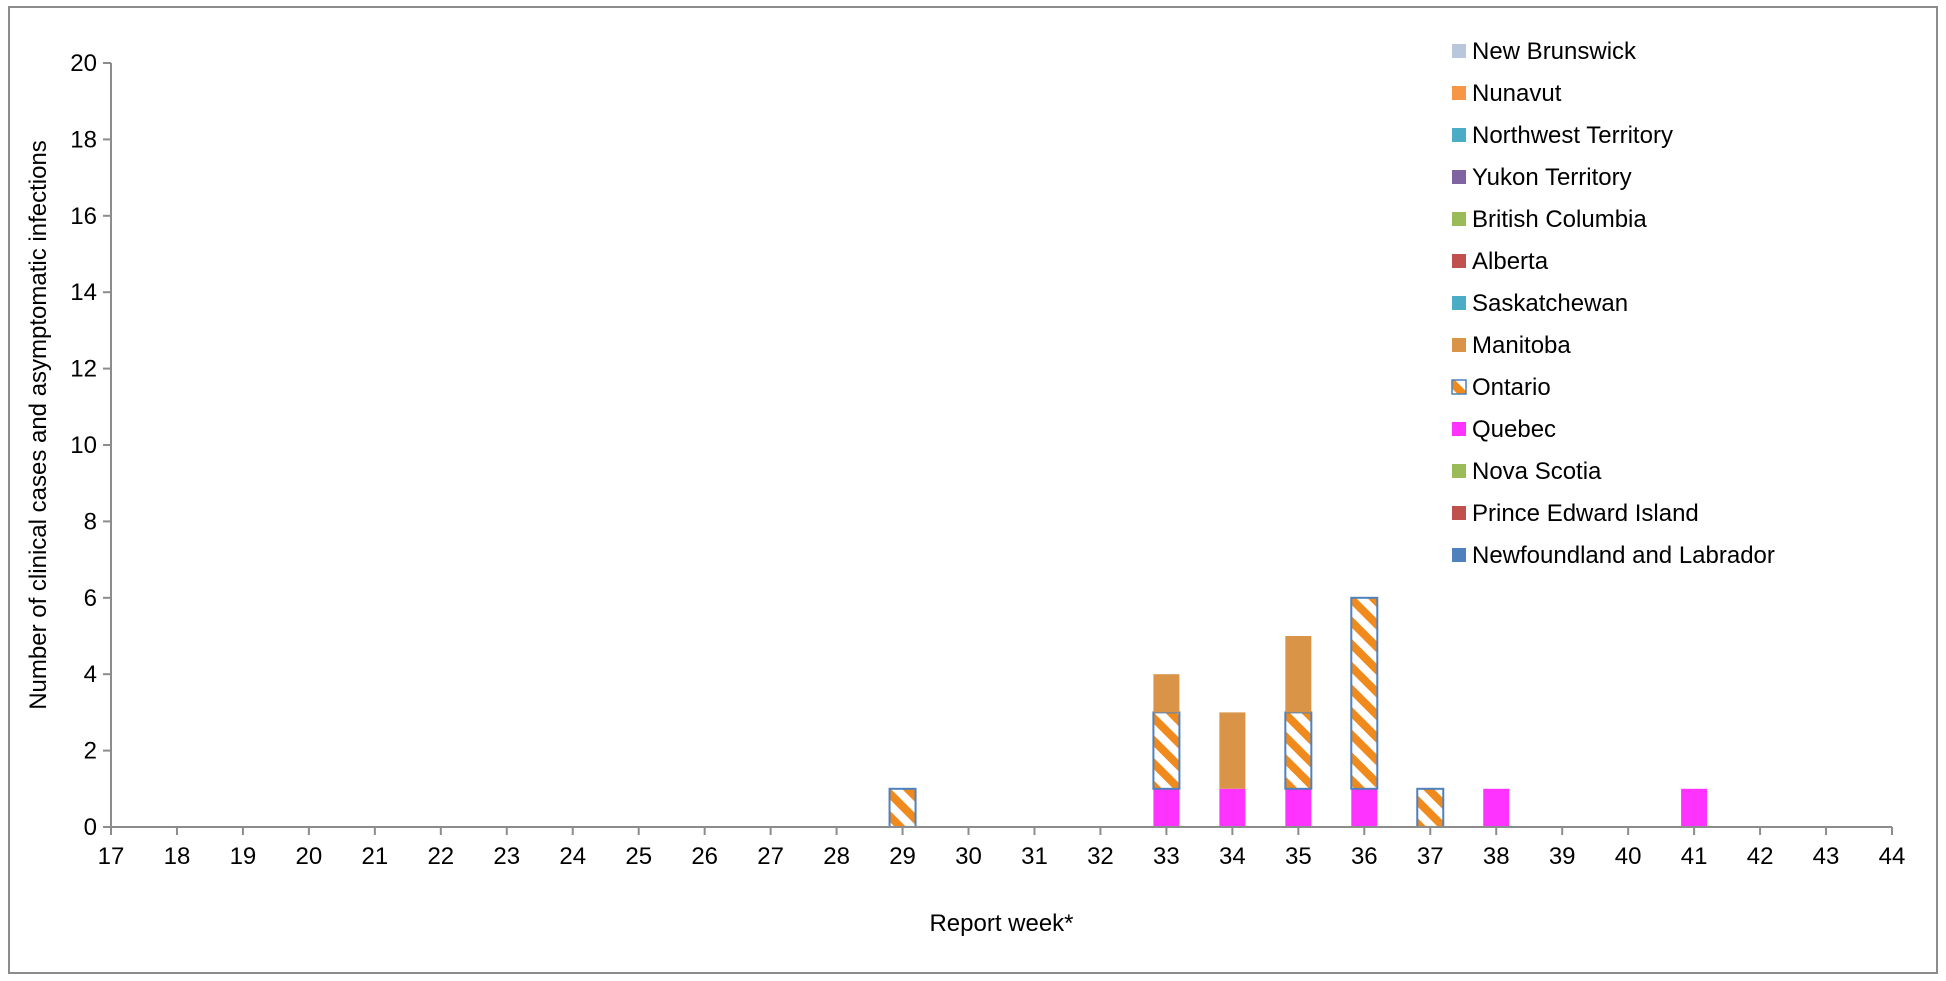 Image resolution: width=1946 pixels, height=981 pixels. What do you see at coordinates (90, 598) in the screenshot?
I see `y-tick-label: 6` at bounding box center [90, 598].